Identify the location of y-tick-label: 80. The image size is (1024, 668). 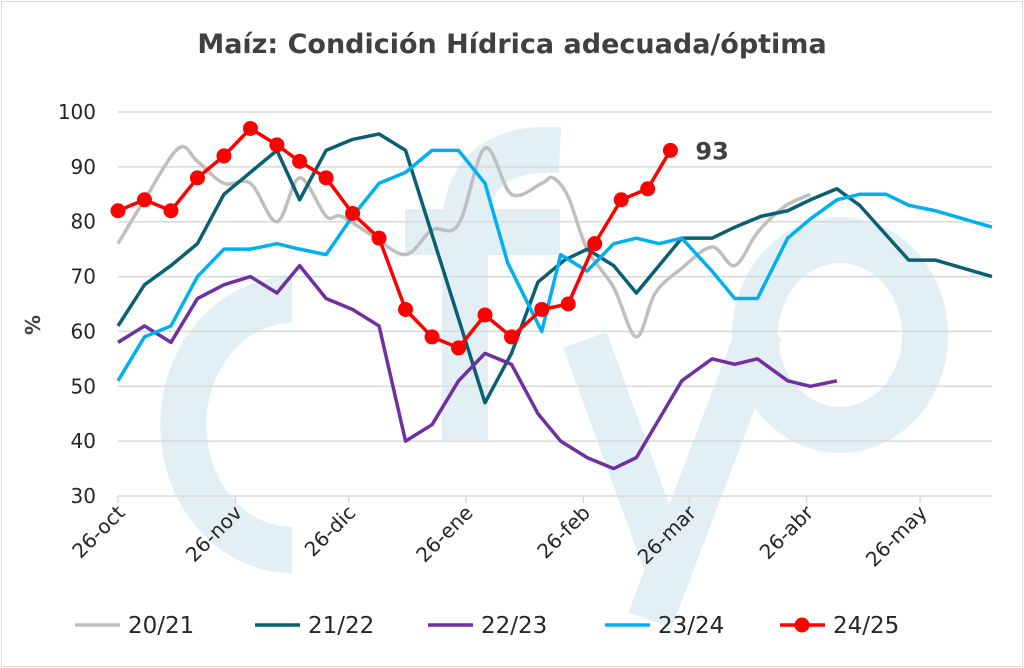
(83, 222).